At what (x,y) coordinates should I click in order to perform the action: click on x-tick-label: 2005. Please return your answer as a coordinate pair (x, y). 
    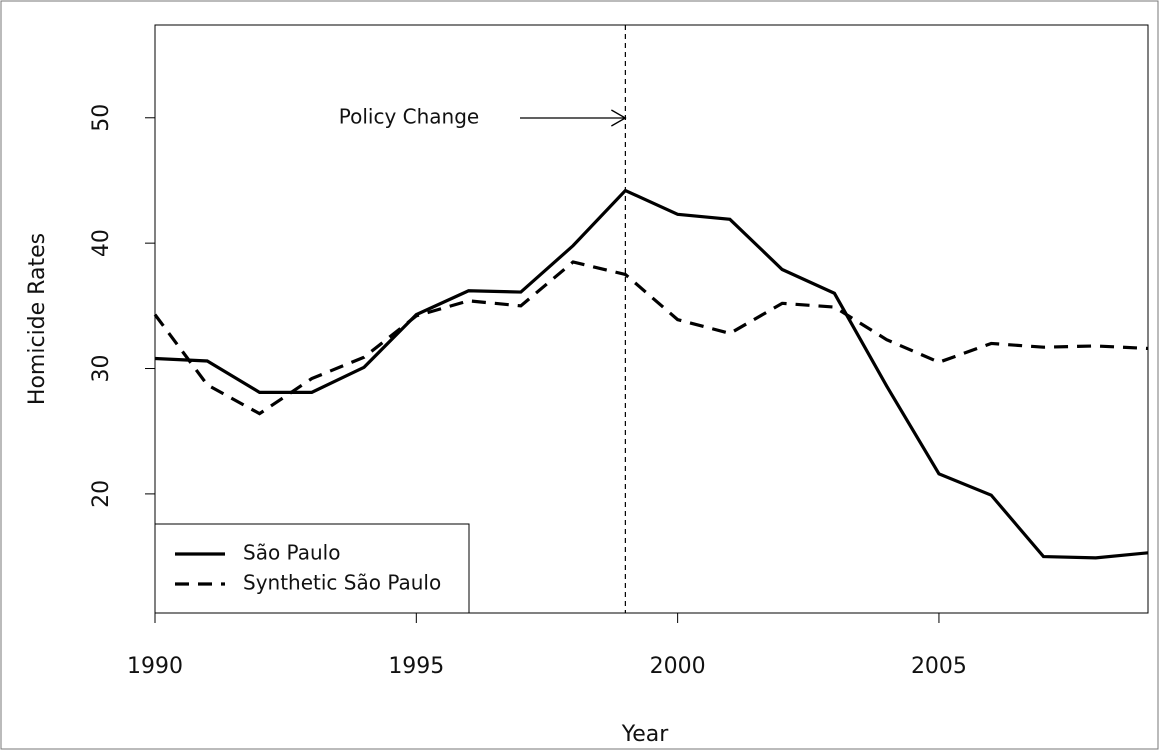
    Looking at the image, I should click on (939, 666).